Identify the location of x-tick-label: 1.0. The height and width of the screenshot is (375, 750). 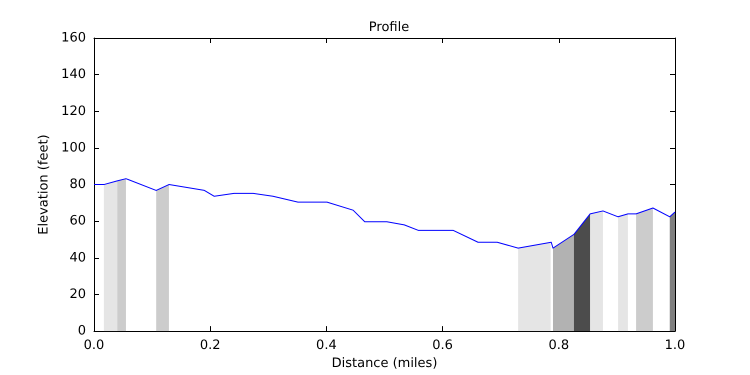
(675, 346).